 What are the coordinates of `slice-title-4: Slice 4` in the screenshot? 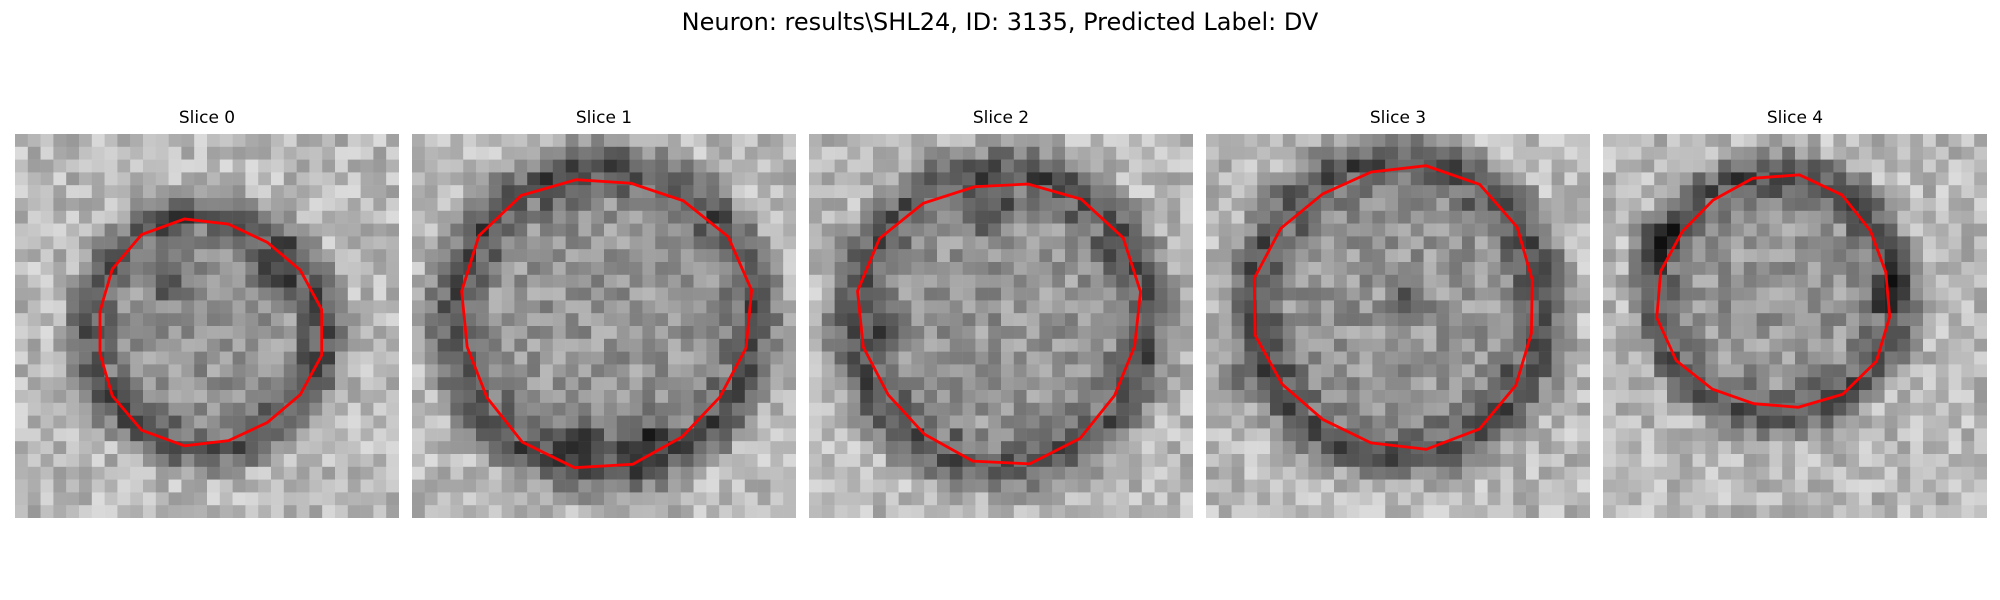 It's located at (1795, 118).